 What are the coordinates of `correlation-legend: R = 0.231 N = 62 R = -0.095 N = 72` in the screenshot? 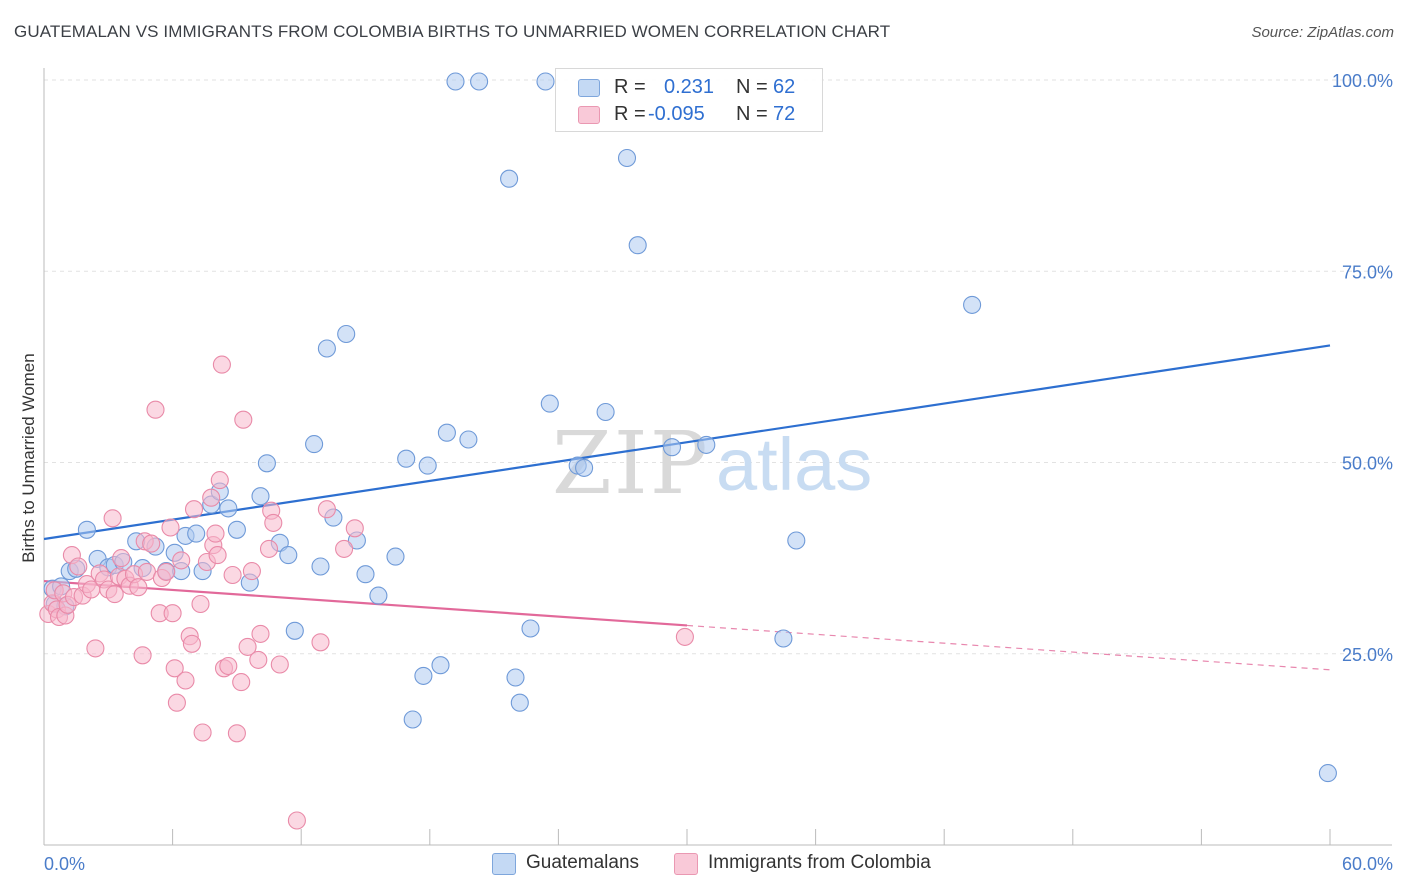 It's located at (689, 100).